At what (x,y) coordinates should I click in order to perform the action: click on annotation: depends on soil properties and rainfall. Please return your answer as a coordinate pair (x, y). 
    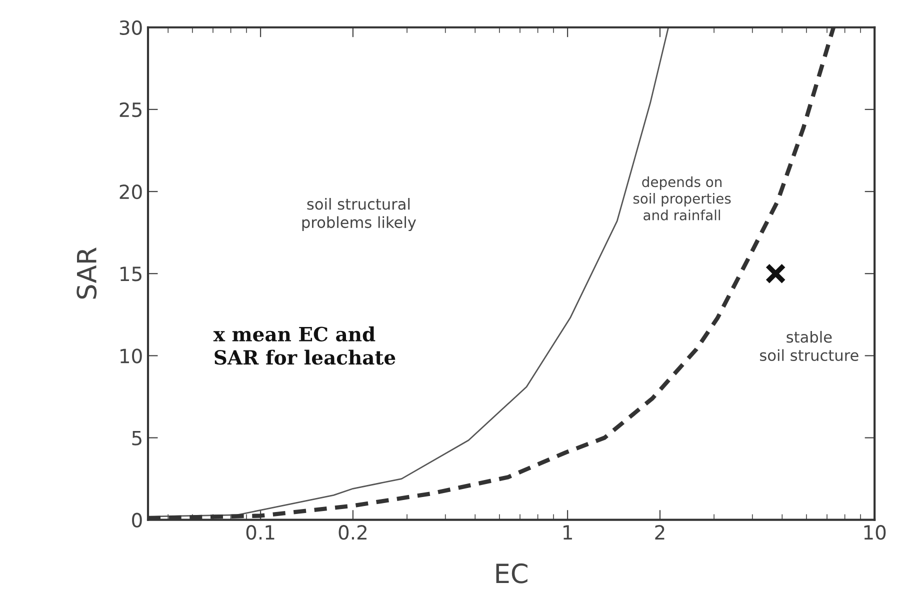
    Looking at the image, I should click on (682, 198).